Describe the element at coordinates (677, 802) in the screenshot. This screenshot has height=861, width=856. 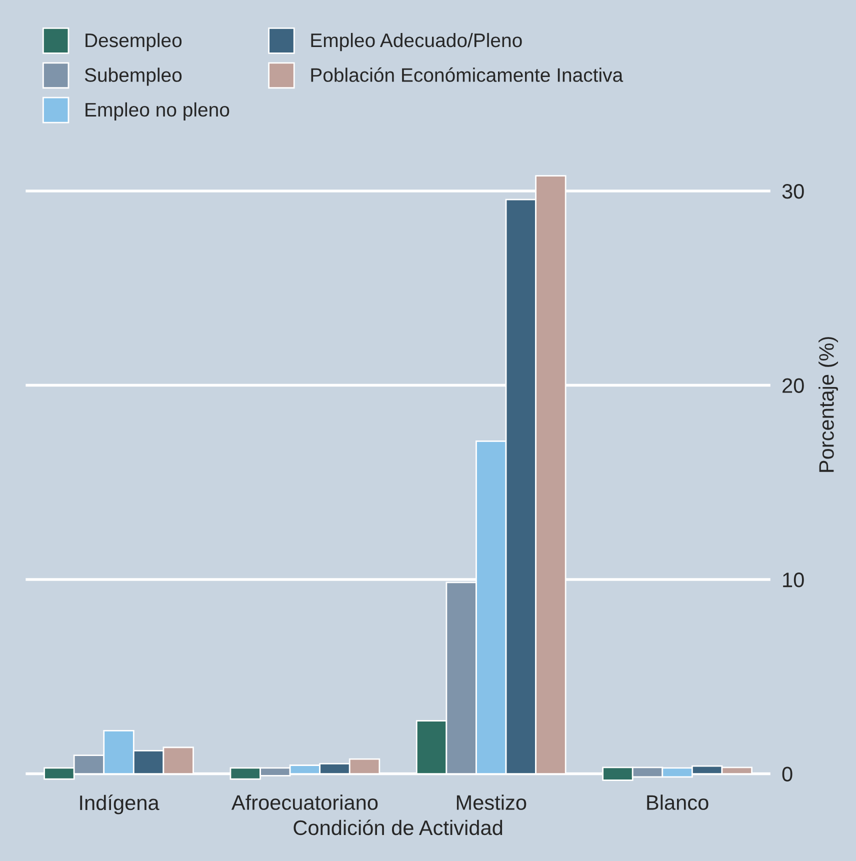
I see `x-tick-label: Blanco` at that location.